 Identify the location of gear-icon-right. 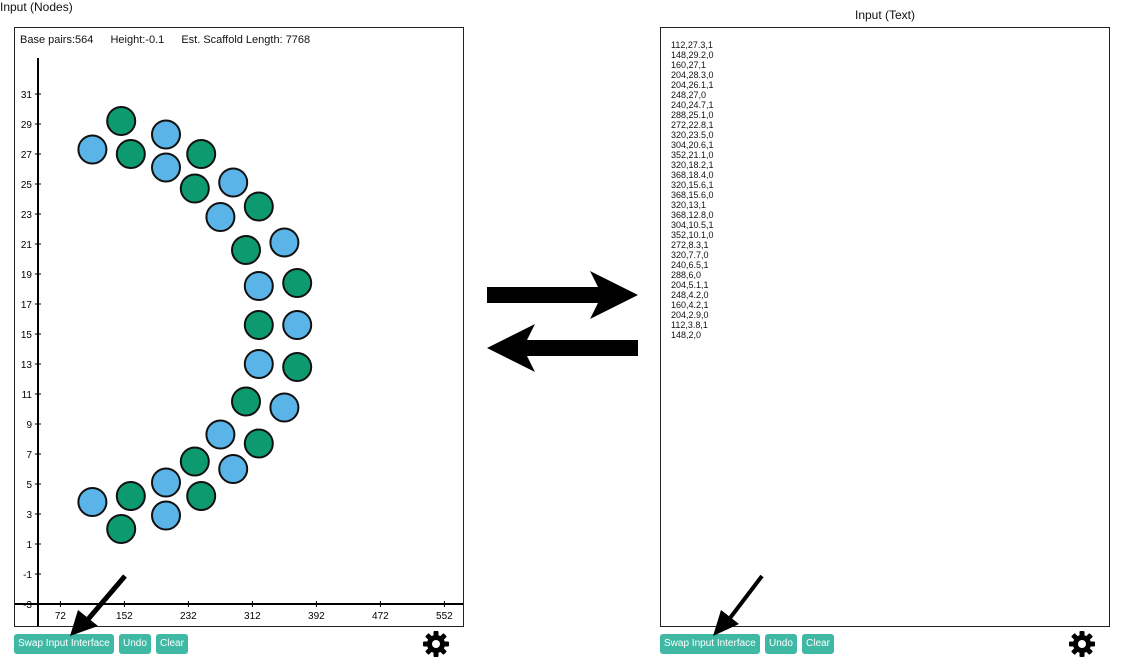
(1082, 644).